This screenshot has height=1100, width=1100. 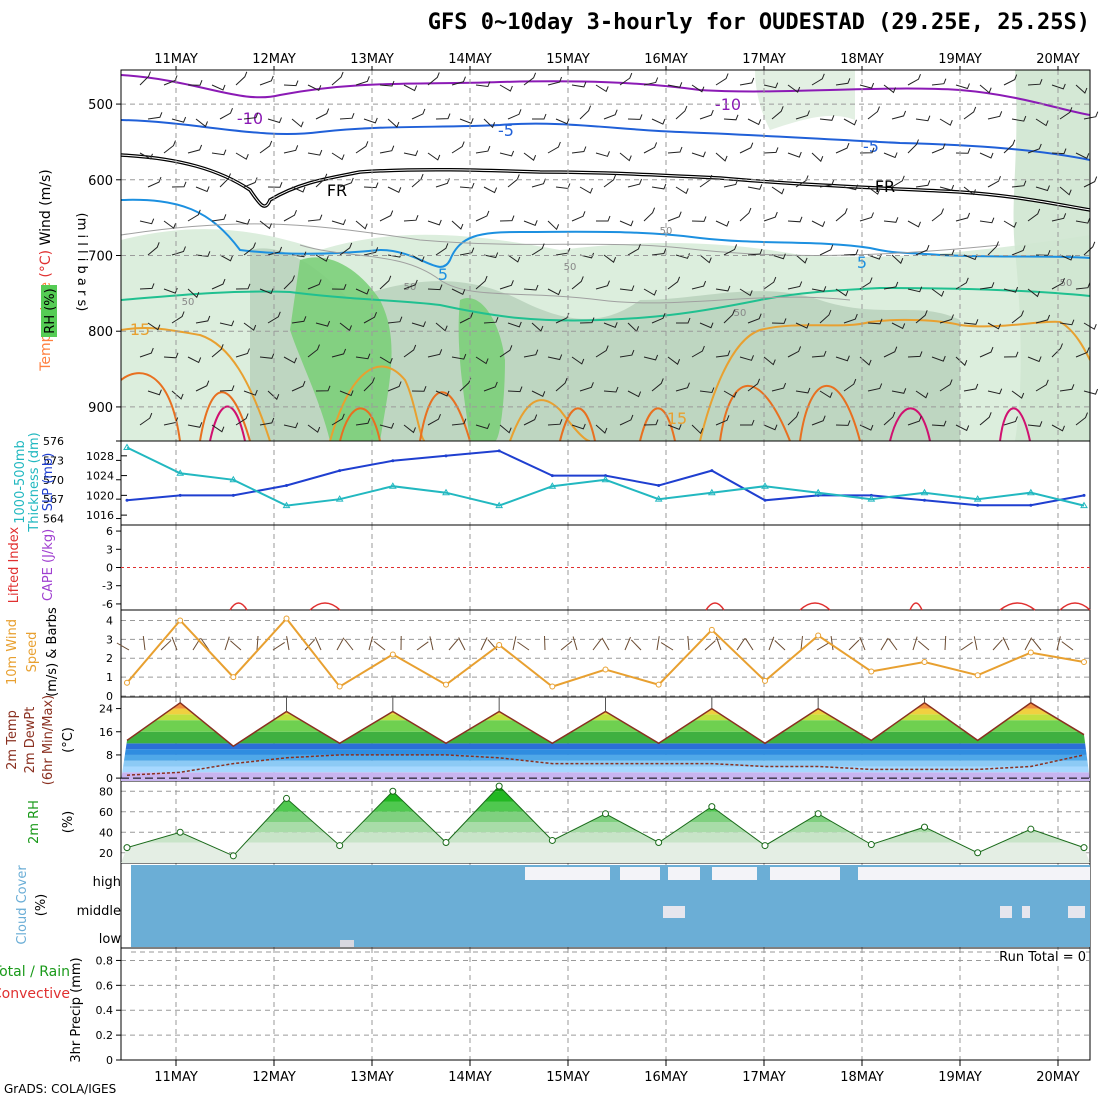 I want to click on temp-minmax-bar, so click(x=924, y=700).